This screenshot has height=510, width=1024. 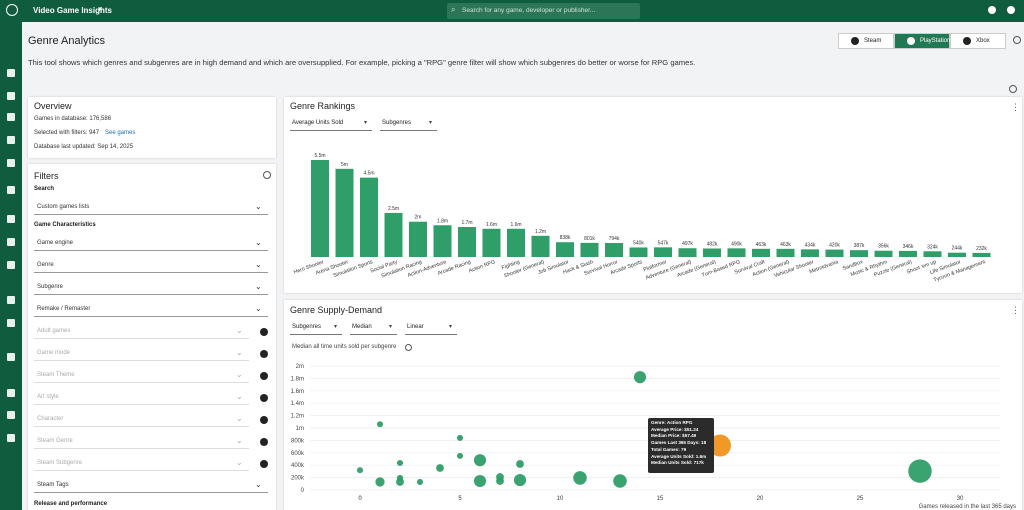 I want to click on value-label: 1.6m, so click(x=491, y=225).